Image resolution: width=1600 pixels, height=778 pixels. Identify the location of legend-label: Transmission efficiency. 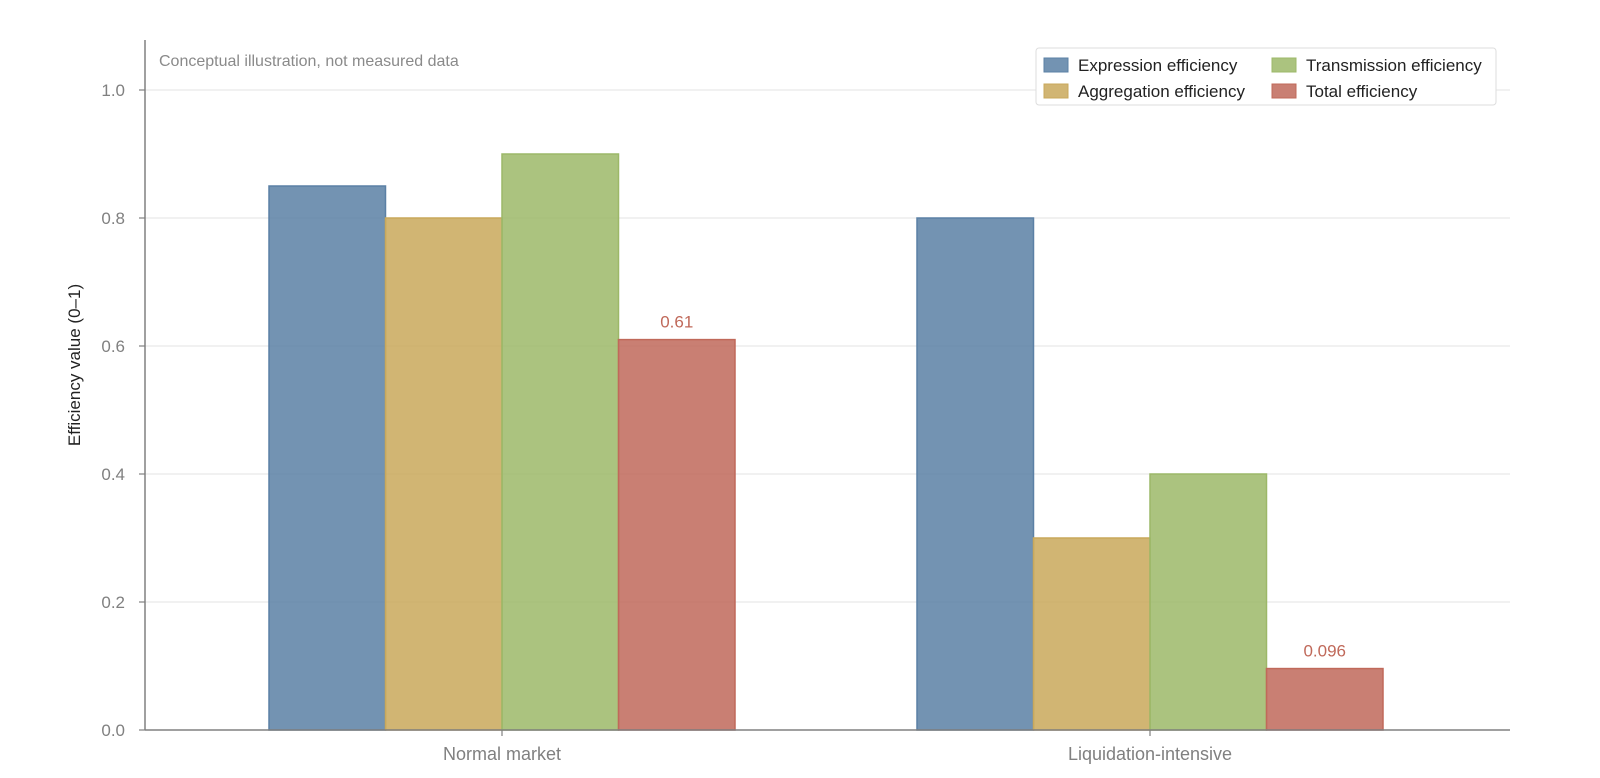
(1394, 65).